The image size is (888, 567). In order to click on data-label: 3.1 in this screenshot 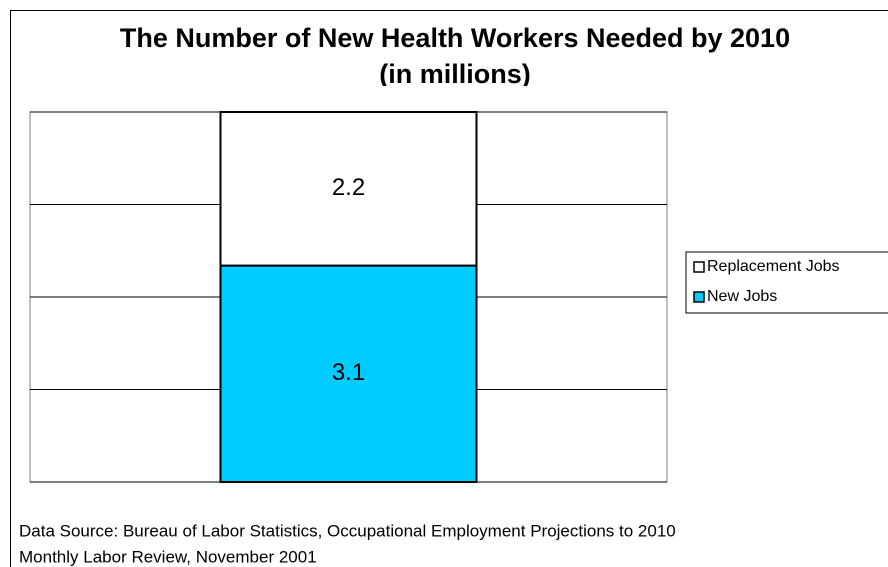, I will do `click(348, 372)`.